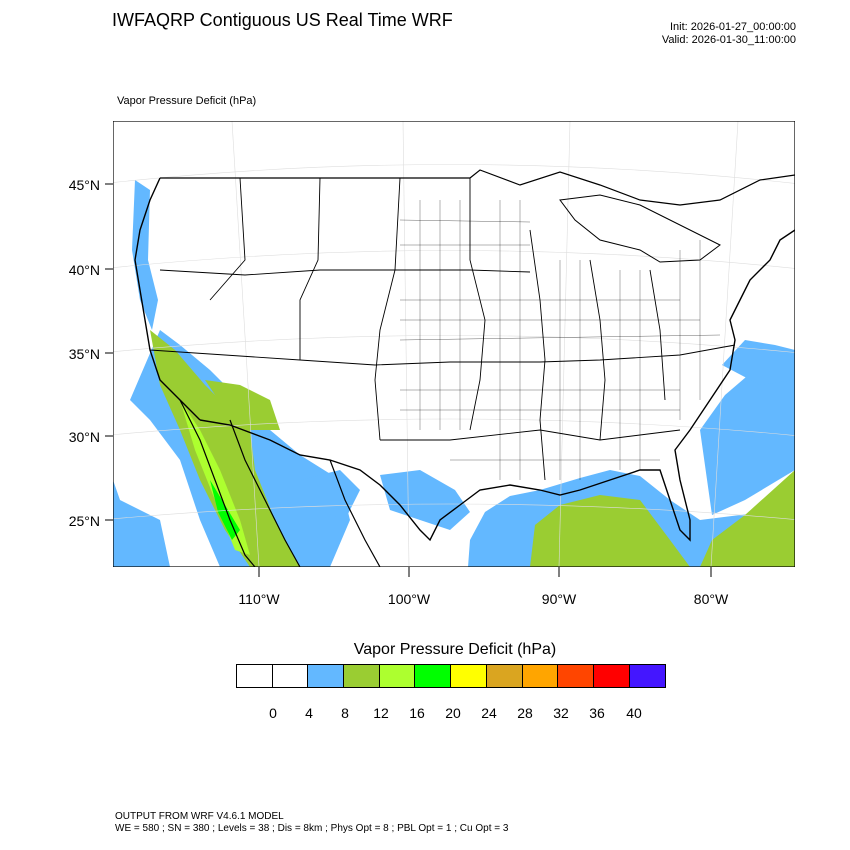 This screenshot has width=850, height=850. I want to click on mexico-coastline, so click(280, 483).